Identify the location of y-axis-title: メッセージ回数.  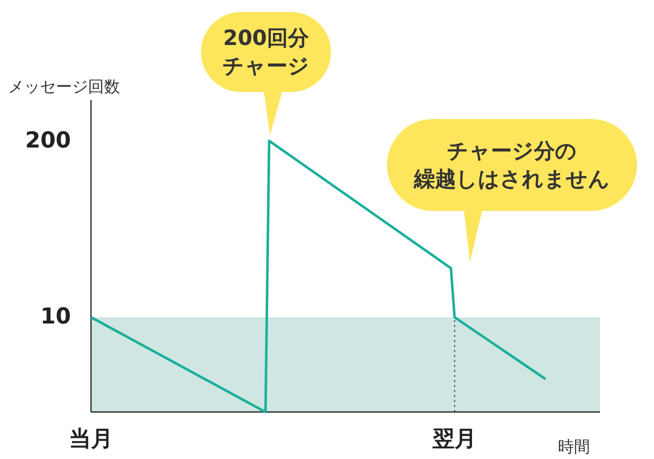
(64, 86).